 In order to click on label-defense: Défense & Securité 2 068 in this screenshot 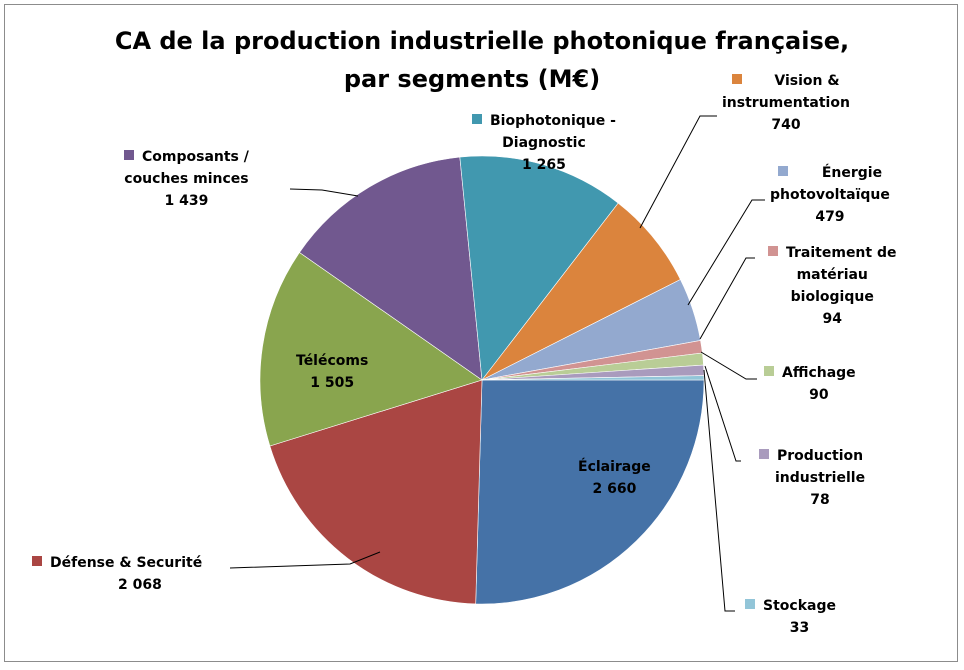, I will do `click(117, 574)`.